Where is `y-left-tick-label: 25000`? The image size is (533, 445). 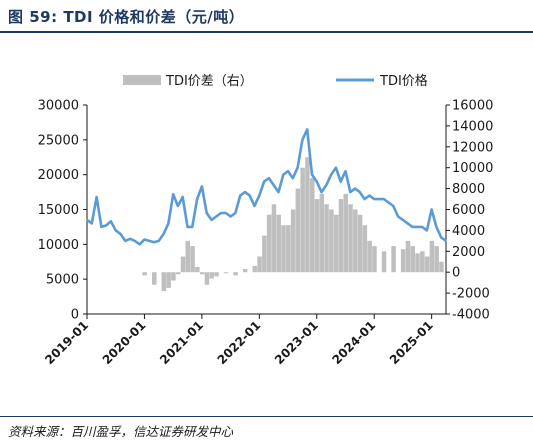 y-left-tick-label: 25000 is located at coordinates (58, 140).